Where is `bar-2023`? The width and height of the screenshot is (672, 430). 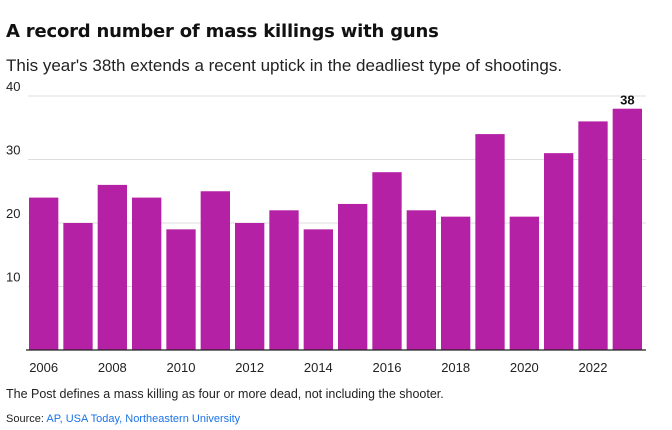
bar-2023 is located at coordinates (627, 229).